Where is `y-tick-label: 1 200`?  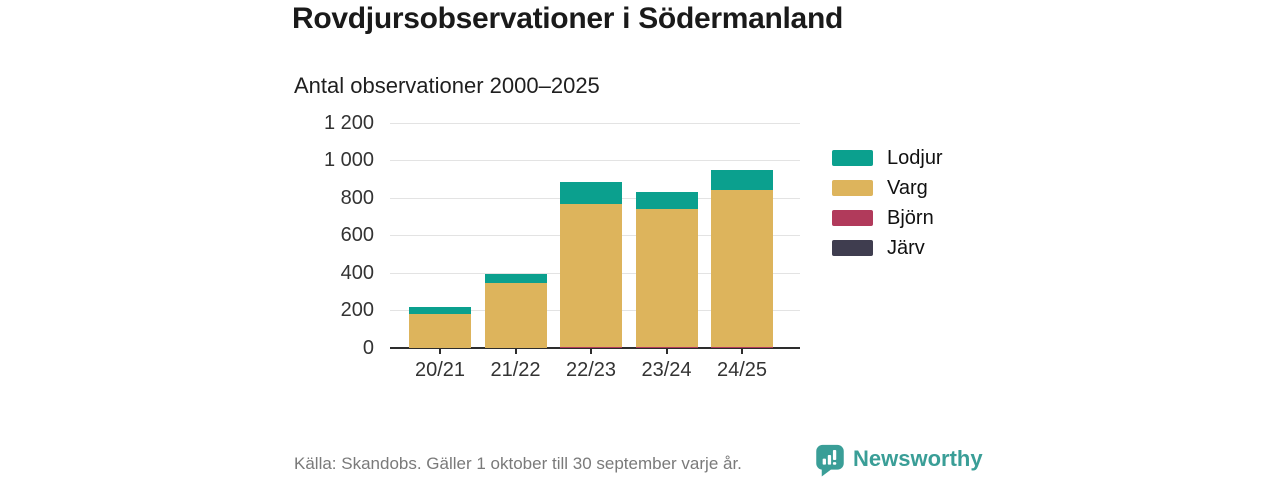 y-tick-label: 1 200 is located at coordinates (348, 122).